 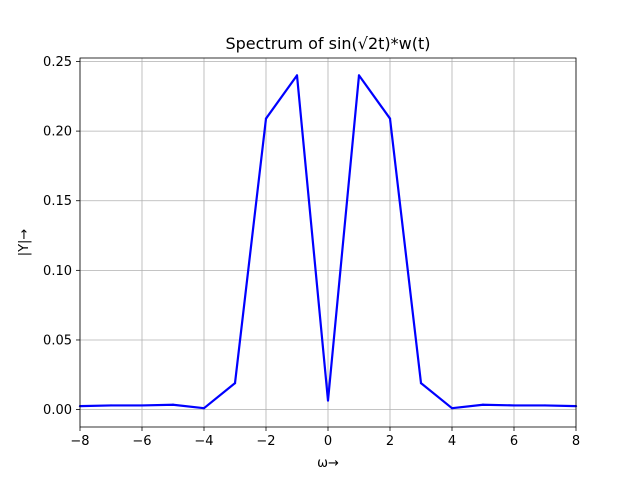 I want to click on y-tick-label: 0.25, so click(x=57, y=62).